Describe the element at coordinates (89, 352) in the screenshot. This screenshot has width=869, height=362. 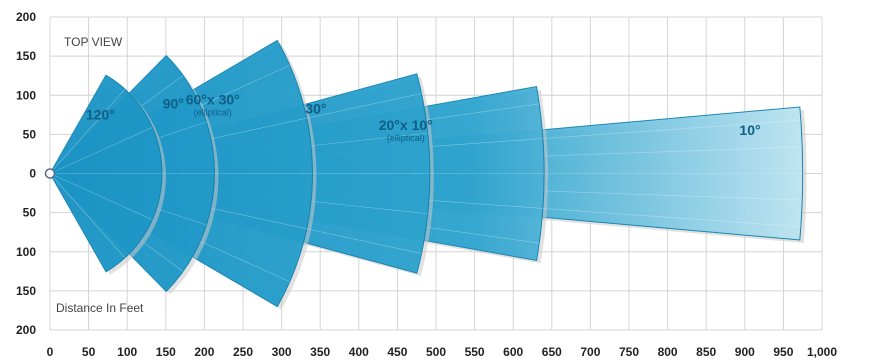
I see `x-tick-label: 50` at that location.